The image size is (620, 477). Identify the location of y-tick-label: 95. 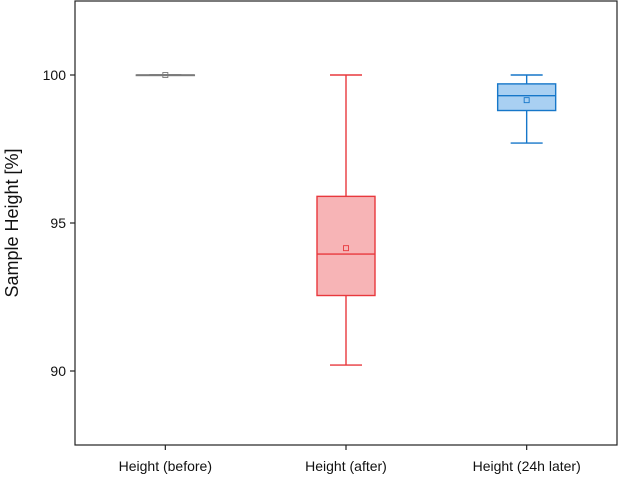
(58, 223).